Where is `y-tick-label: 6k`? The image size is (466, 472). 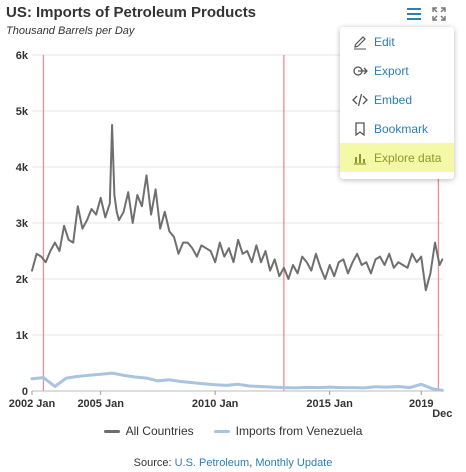 y-tick-label: 6k is located at coordinates (22, 56).